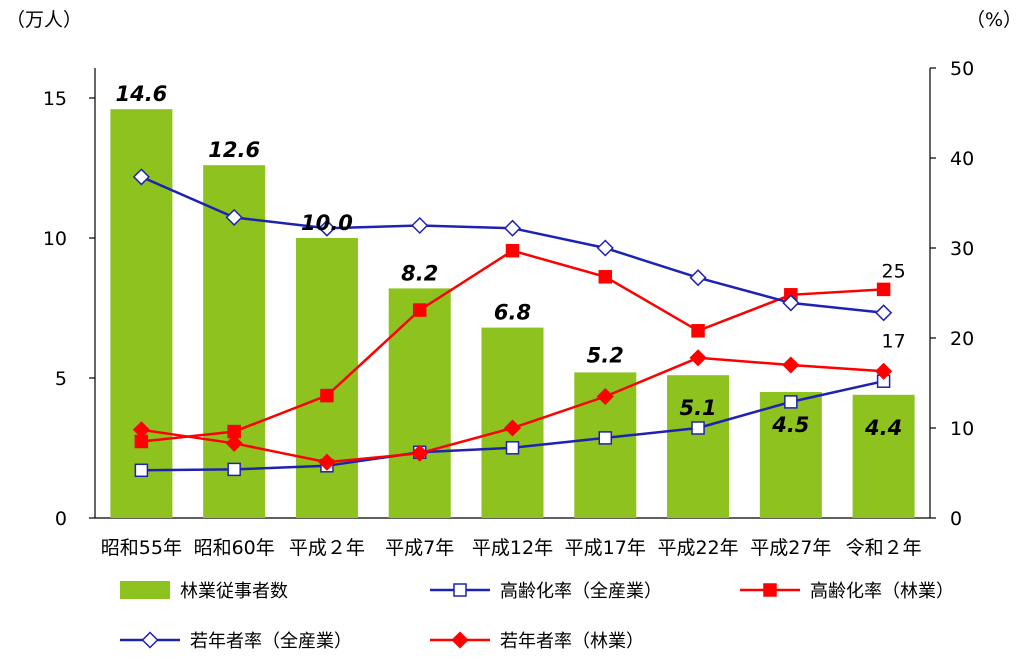 This screenshot has width=1024, height=658. I want to click on right-tick-label: 30, so click(962, 249).